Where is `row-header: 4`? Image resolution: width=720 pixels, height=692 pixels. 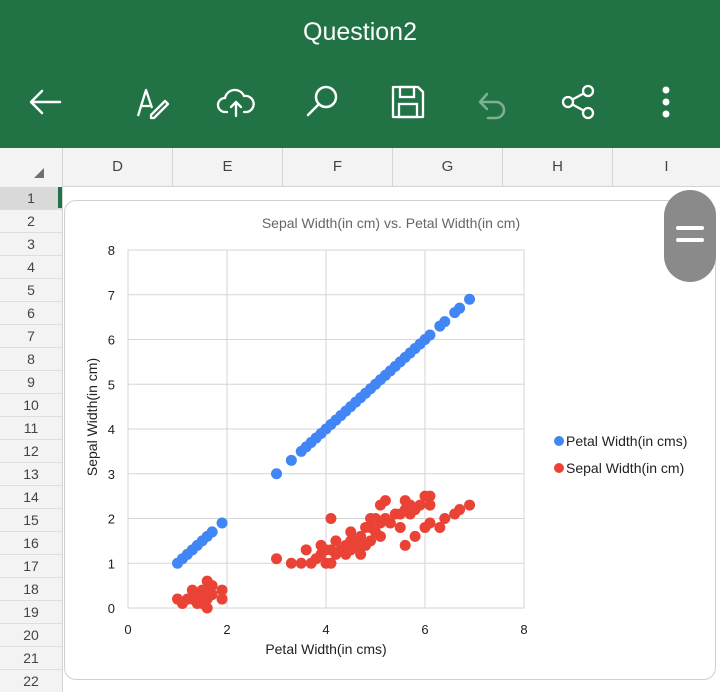 row-header: 4 is located at coordinates (31, 267).